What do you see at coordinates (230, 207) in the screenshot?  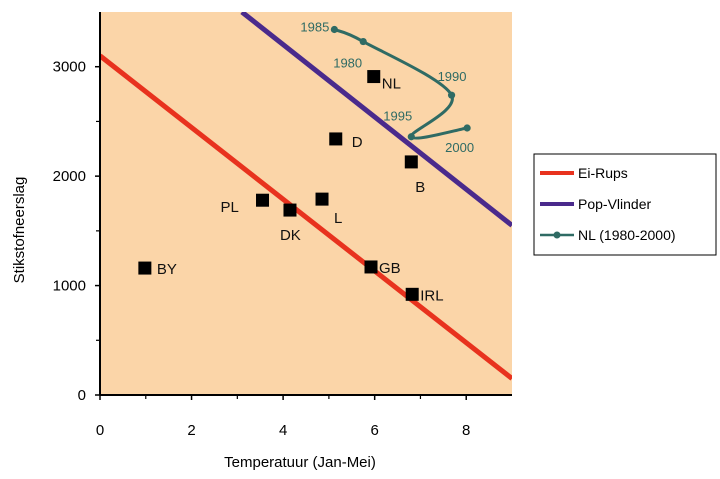 I see `country-label: PL` at bounding box center [230, 207].